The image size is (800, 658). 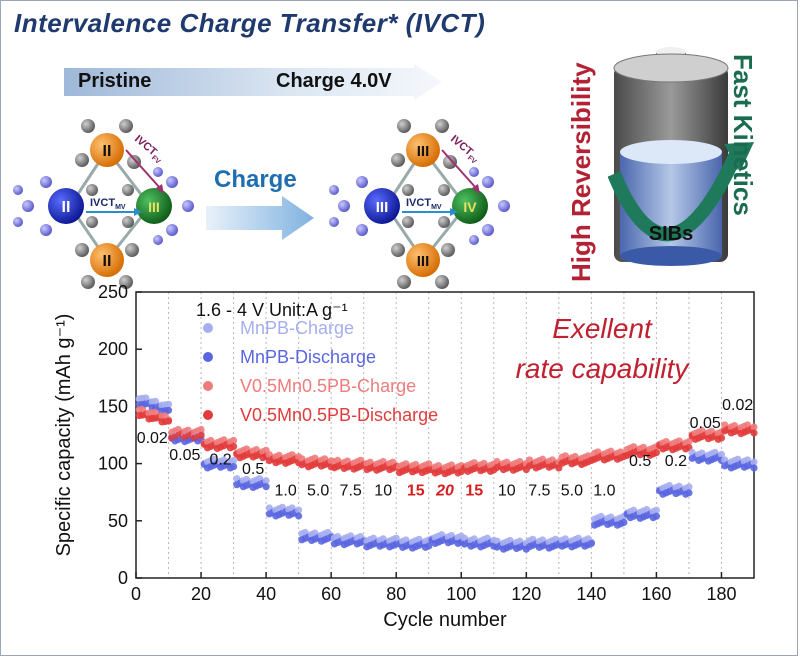 I want to click on chart-header-label: 1.6 - 4 V Unit:A g⁻¹, so click(x=272, y=310).